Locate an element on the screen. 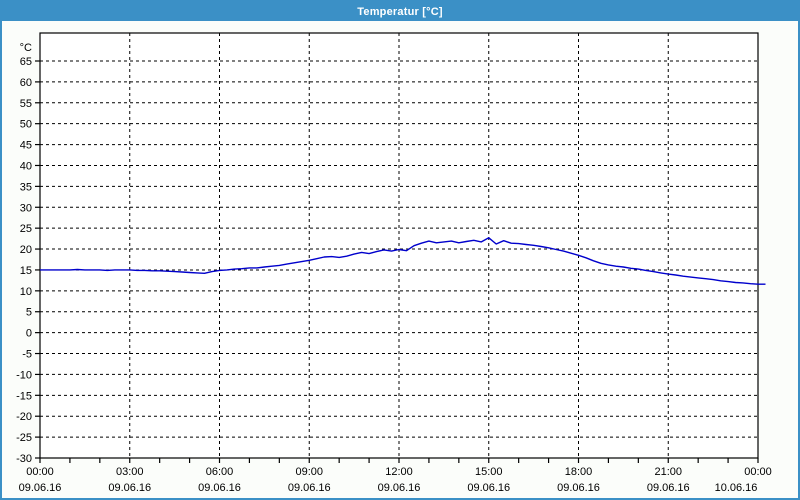 This screenshot has width=800, height=500. y-axis-tick-label: 50 is located at coordinates (26, 125).